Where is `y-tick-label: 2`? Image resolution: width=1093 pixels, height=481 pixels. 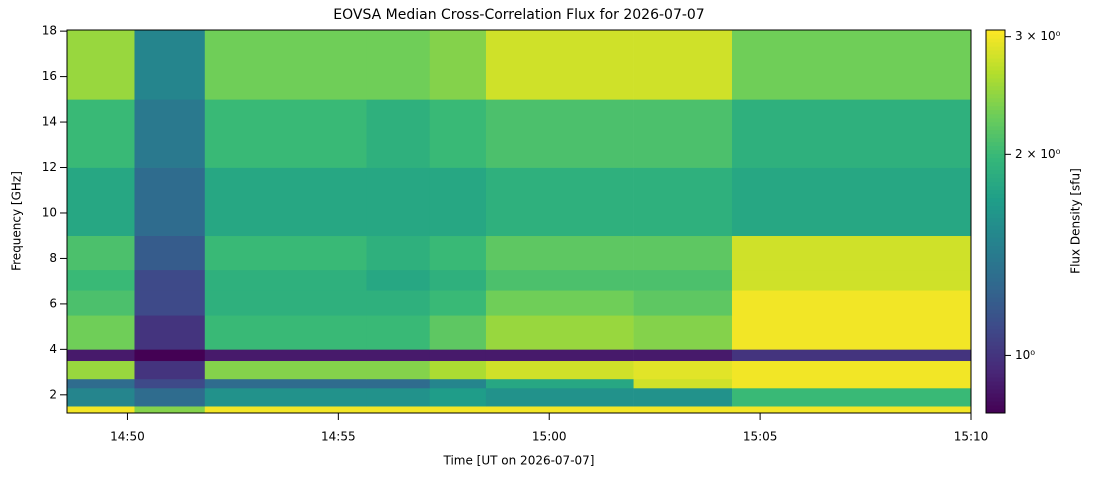 y-tick-label: 2 is located at coordinates (53, 394).